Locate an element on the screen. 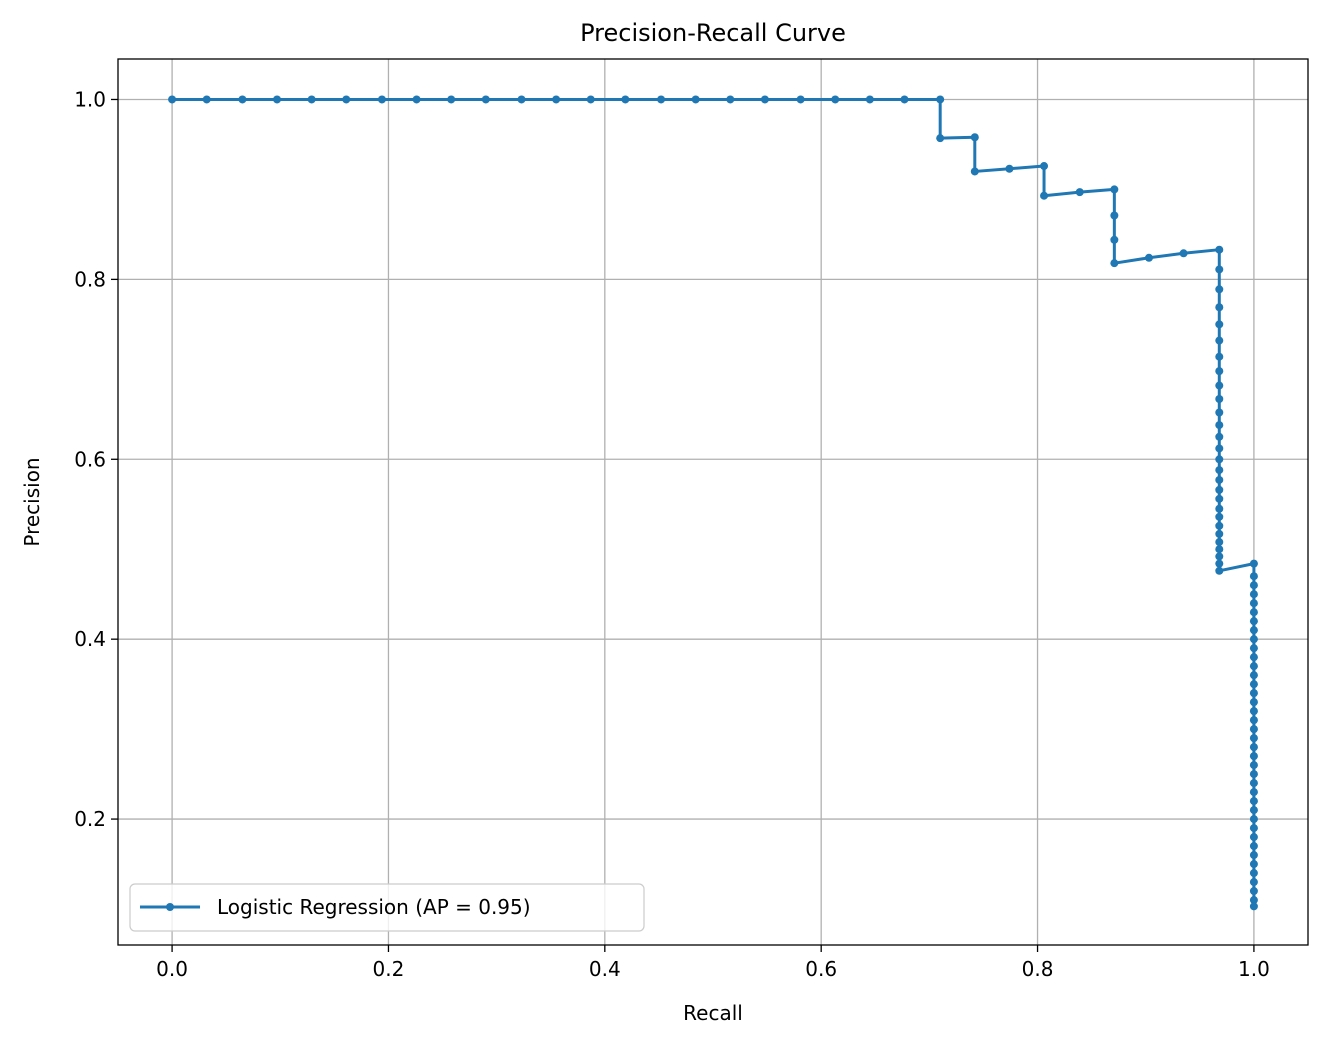 Image resolution: width=1326 pixels, height=1046 pixels. x-tick-label: 1.0 is located at coordinates (1254, 969).